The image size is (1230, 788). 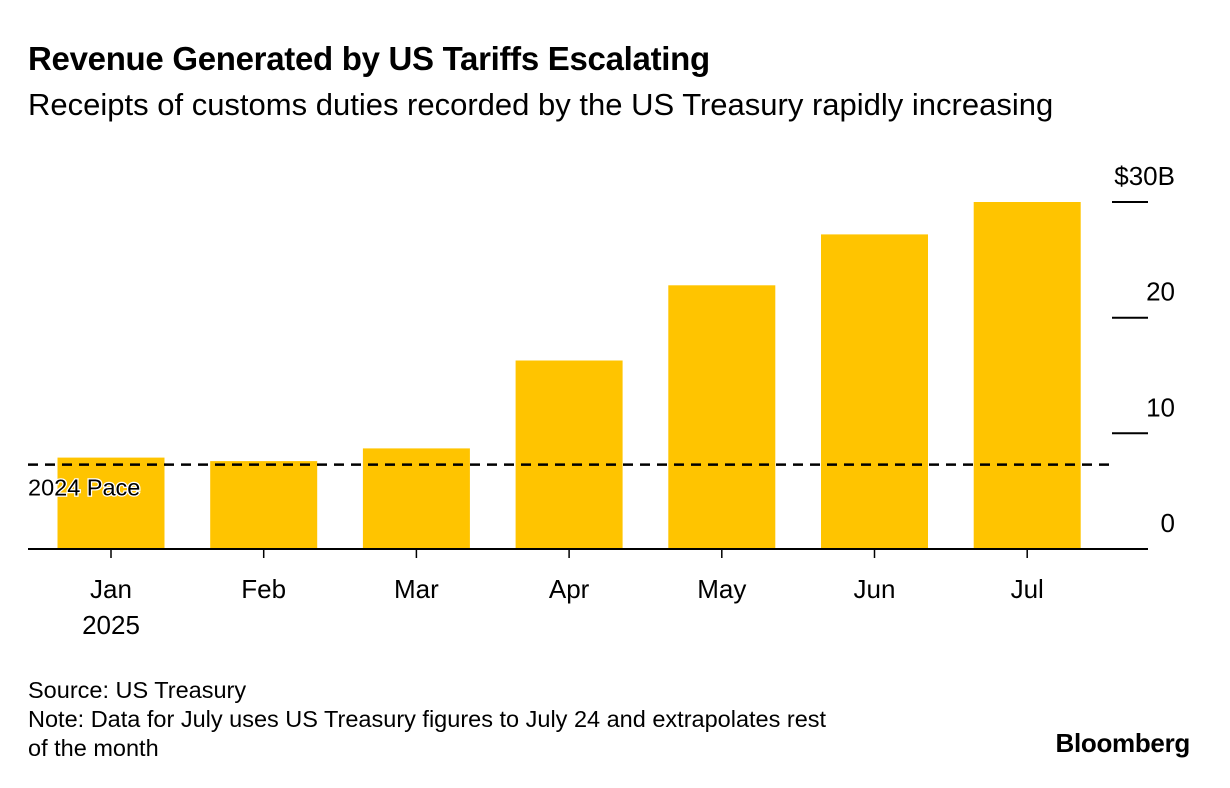 I want to click on reference-line-group: 2024 Pace, so click(x=569, y=482).